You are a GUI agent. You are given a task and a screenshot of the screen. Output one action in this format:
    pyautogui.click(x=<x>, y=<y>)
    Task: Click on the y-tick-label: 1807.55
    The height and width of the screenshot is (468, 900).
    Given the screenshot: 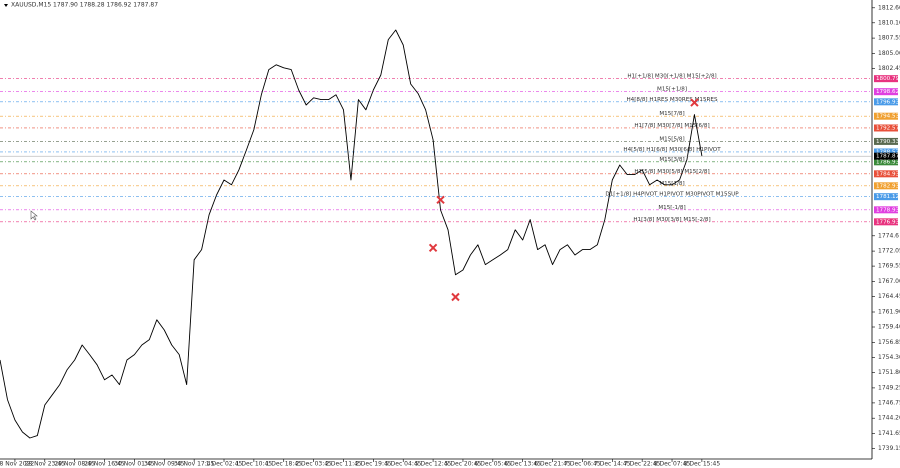 What is the action you would take?
    pyautogui.click(x=889, y=38)
    